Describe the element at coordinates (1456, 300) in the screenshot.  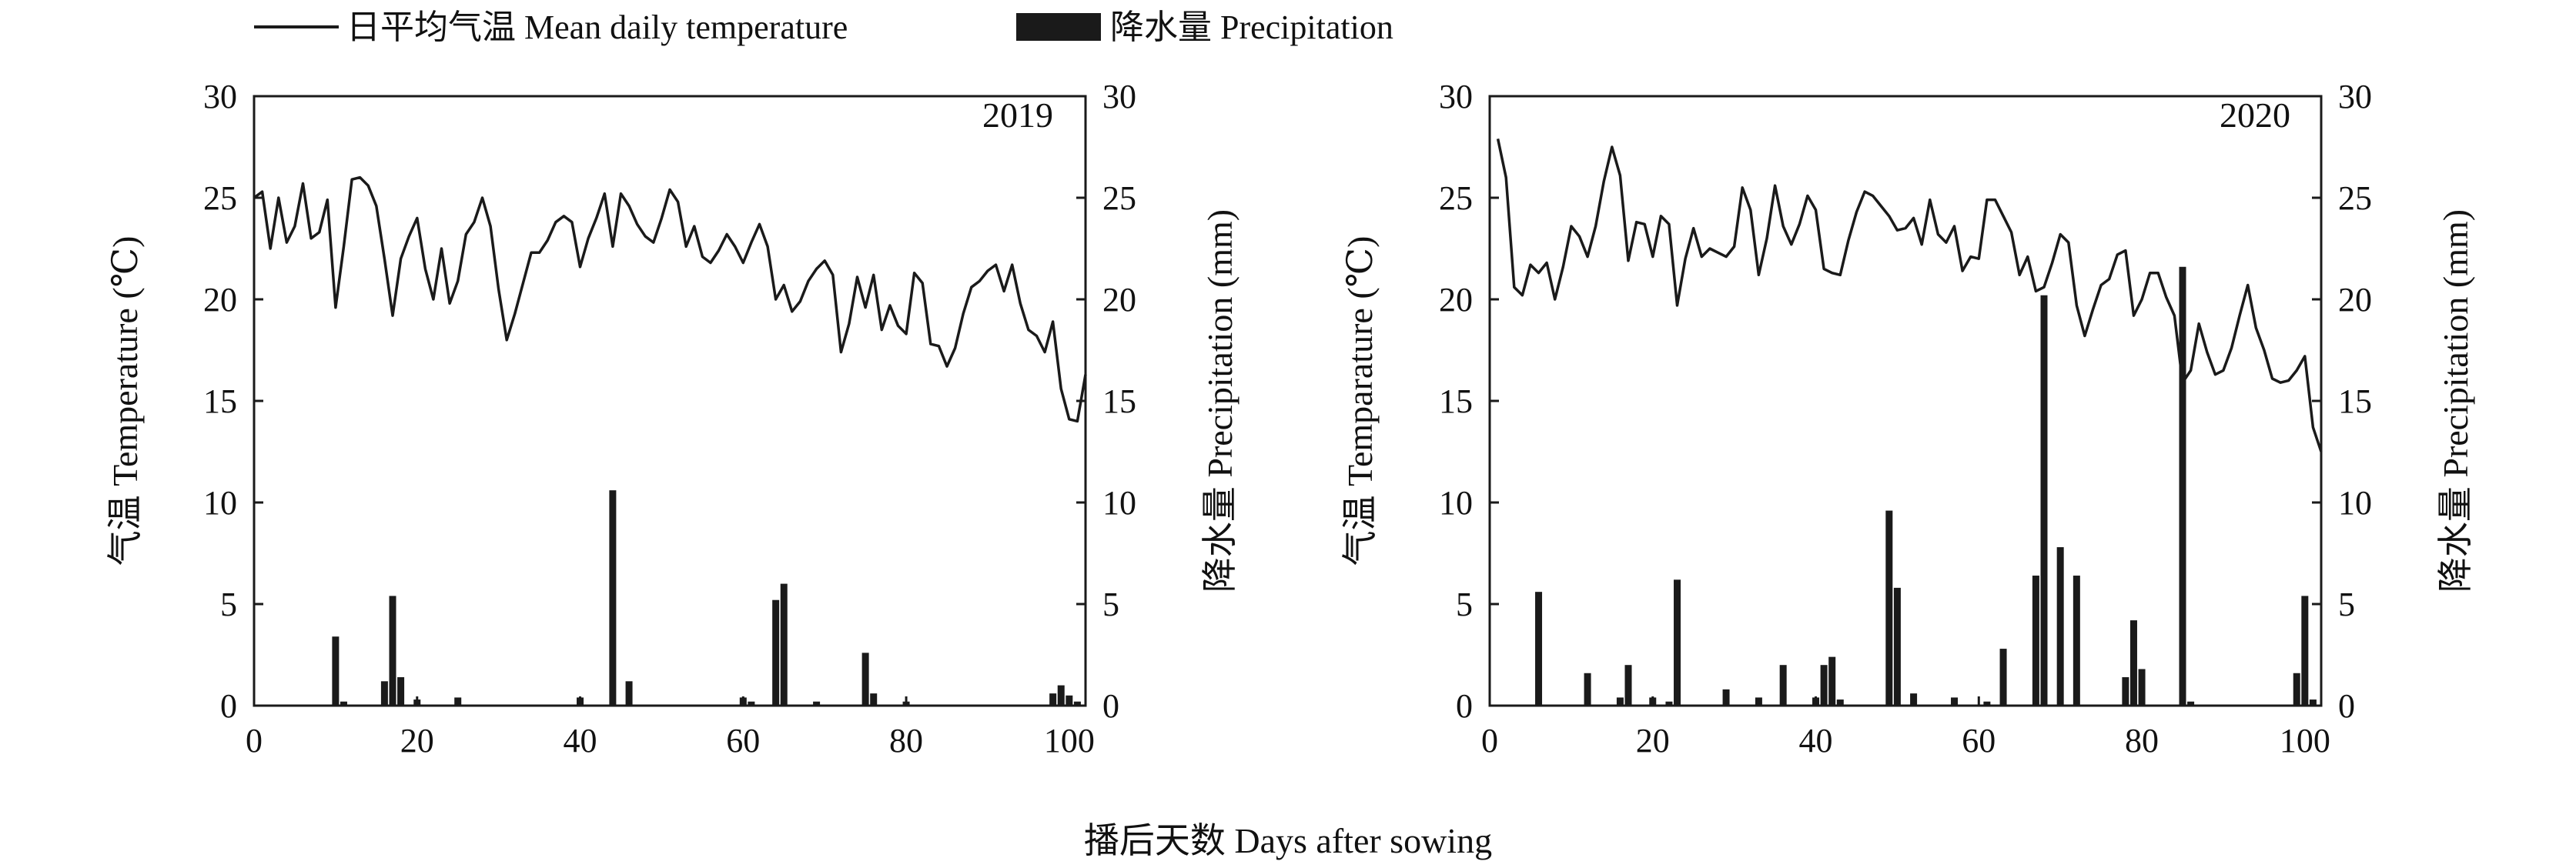
I see `y-tick-left-label: 20` at that location.